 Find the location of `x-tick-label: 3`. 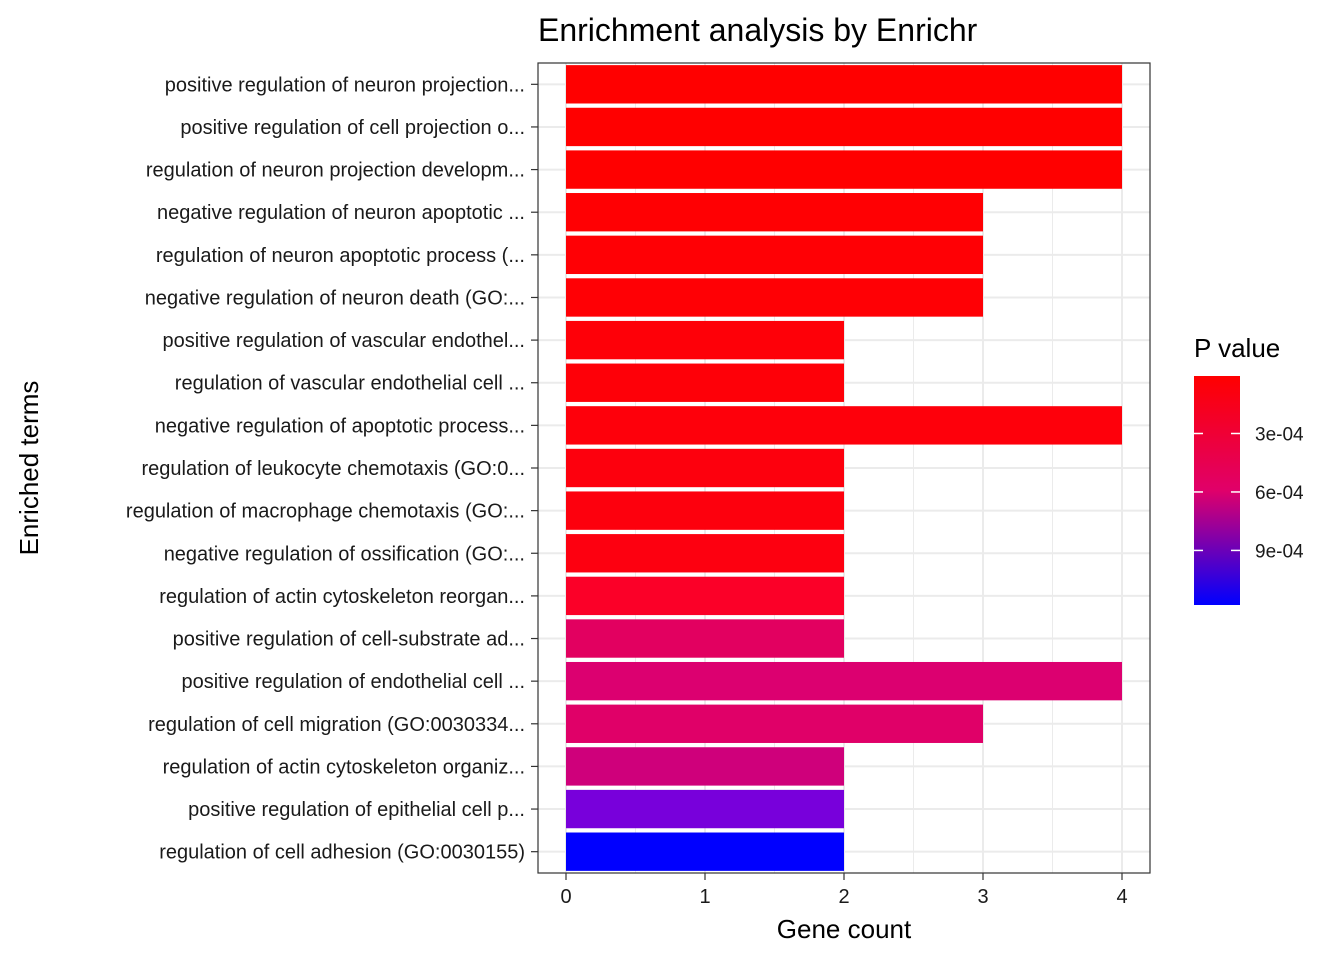

x-tick-label: 3 is located at coordinates (982, 897).